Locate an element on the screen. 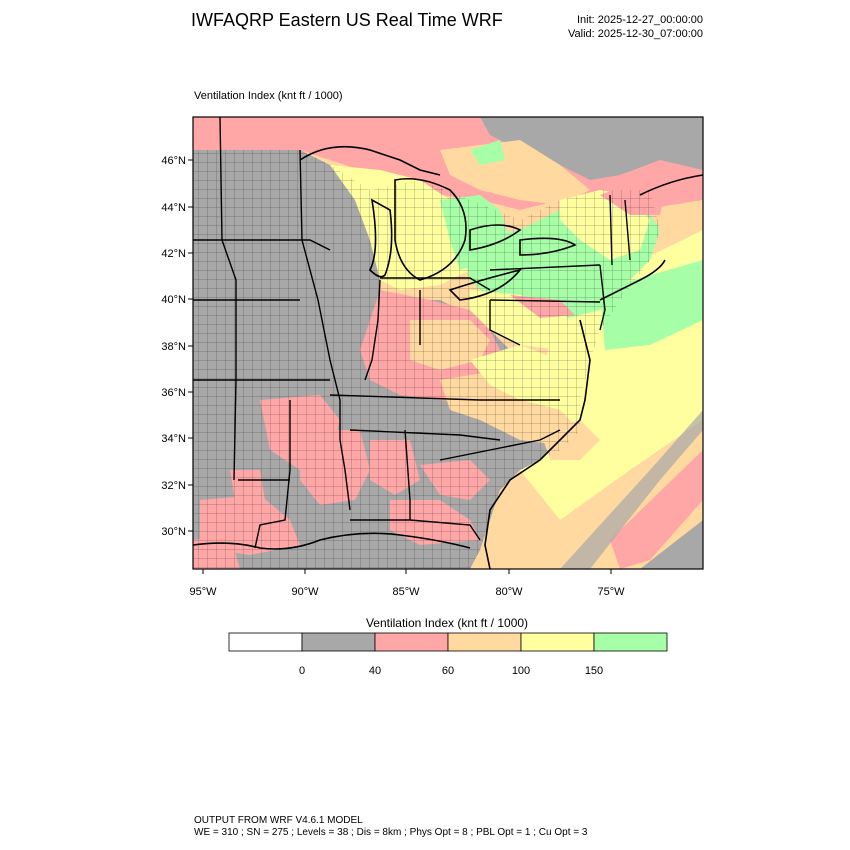  colorbar-labels: 0 40 60 100 150 is located at coordinates (451, 671).